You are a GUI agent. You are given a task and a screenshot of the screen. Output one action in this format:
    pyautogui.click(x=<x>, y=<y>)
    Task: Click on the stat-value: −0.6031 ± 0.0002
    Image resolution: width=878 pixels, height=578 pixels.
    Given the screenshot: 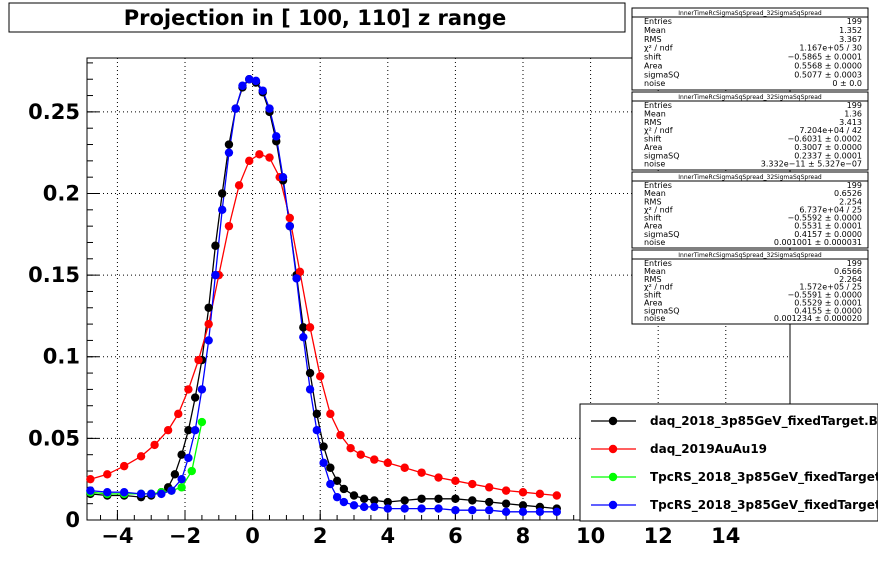 What is the action you would take?
    pyautogui.click(x=825, y=139)
    